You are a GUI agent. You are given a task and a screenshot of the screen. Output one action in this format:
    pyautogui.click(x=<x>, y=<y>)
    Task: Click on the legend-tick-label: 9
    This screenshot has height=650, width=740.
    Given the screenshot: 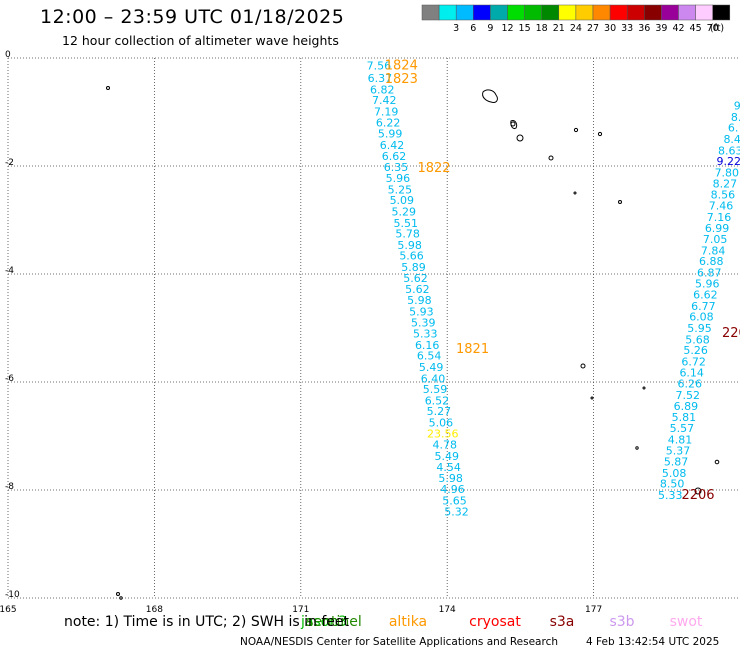 What is the action you would take?
    pyautogui.click(x=490, y=28)
    